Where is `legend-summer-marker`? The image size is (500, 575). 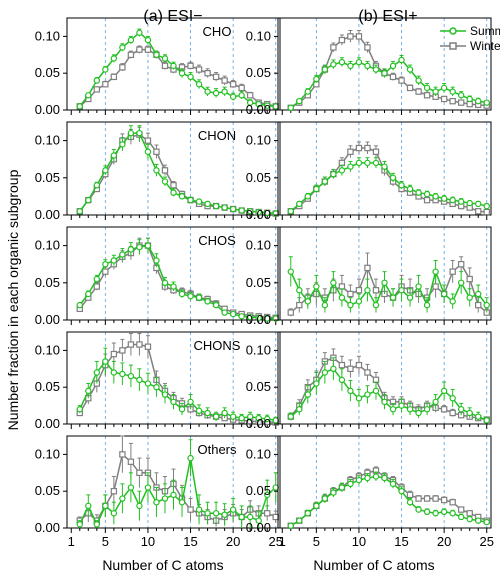 legend-summer-marker is located at coordinates (453, 31).